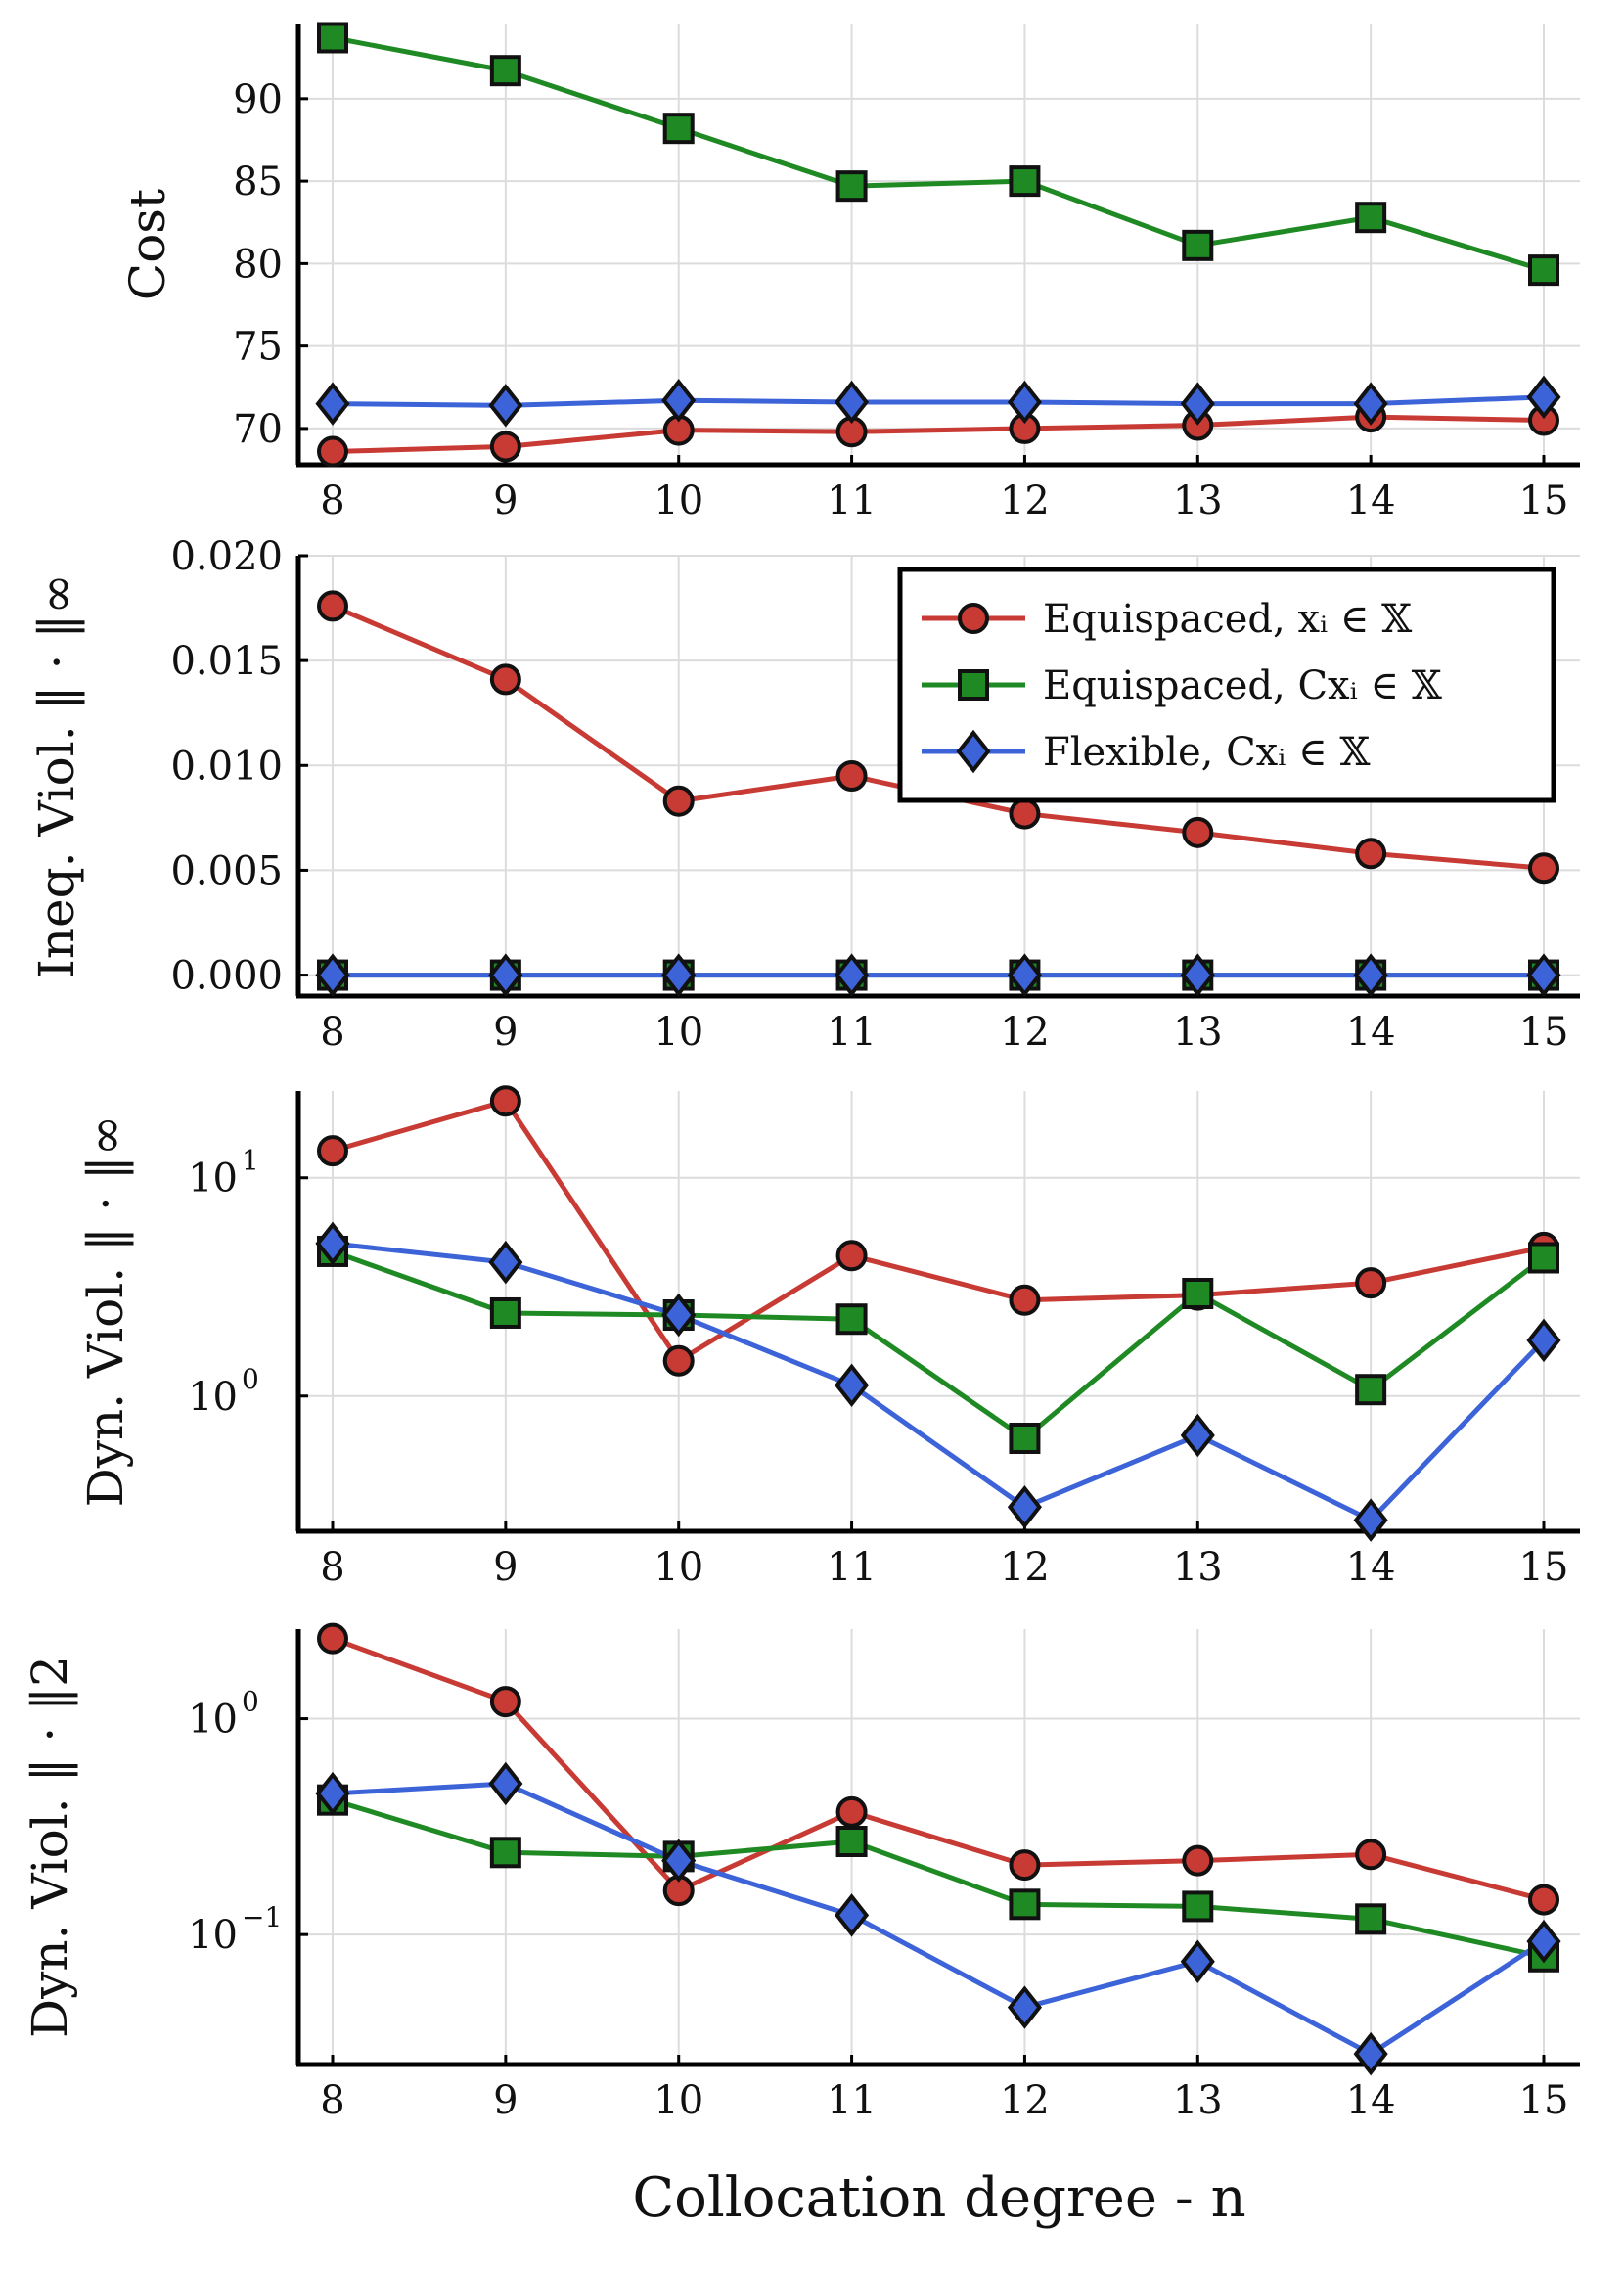 This screenshot has width=1624, height=2270. What do you see at coordinates (258, 181) in the screenshot?
I see `y-tick-label: 85` at bounding box center [258, 181].